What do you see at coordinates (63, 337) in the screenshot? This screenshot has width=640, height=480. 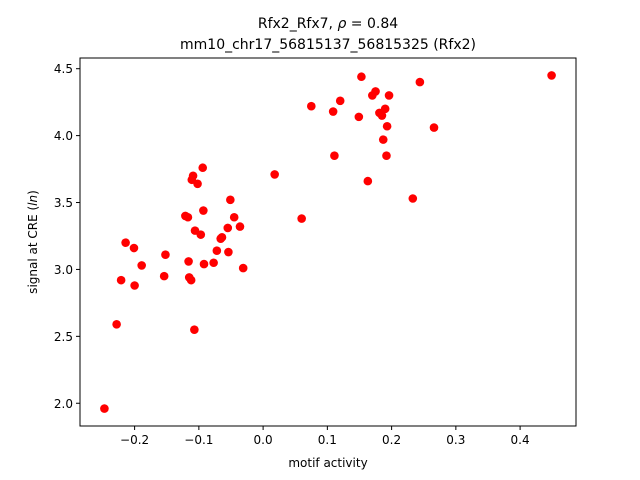 I see `y-tick-label: 2.5` at bounding box center [63, 337].